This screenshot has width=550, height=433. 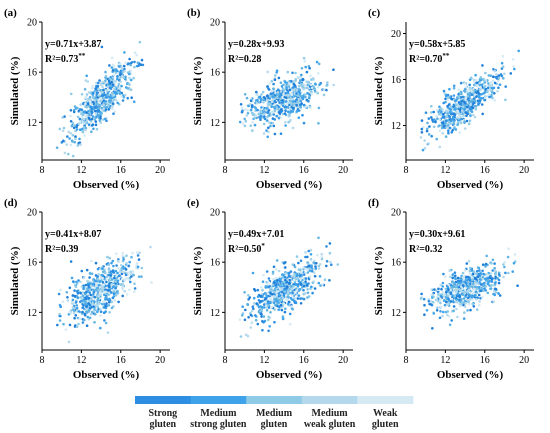 I want to click on panel-letter: (f), so click(x=373, y=203).